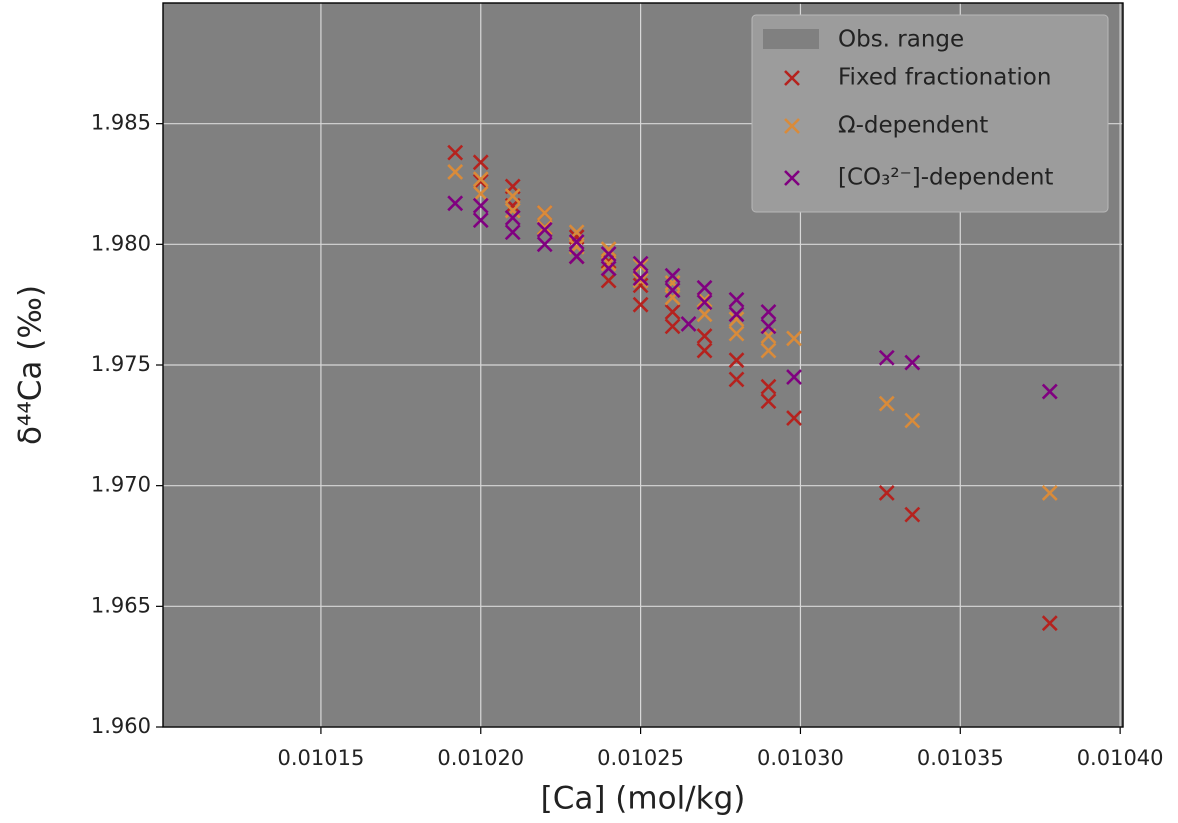  Describe the element at coordinates (121, 123) in the screenshot. I see `y-tick-label: 1.985` at that location.